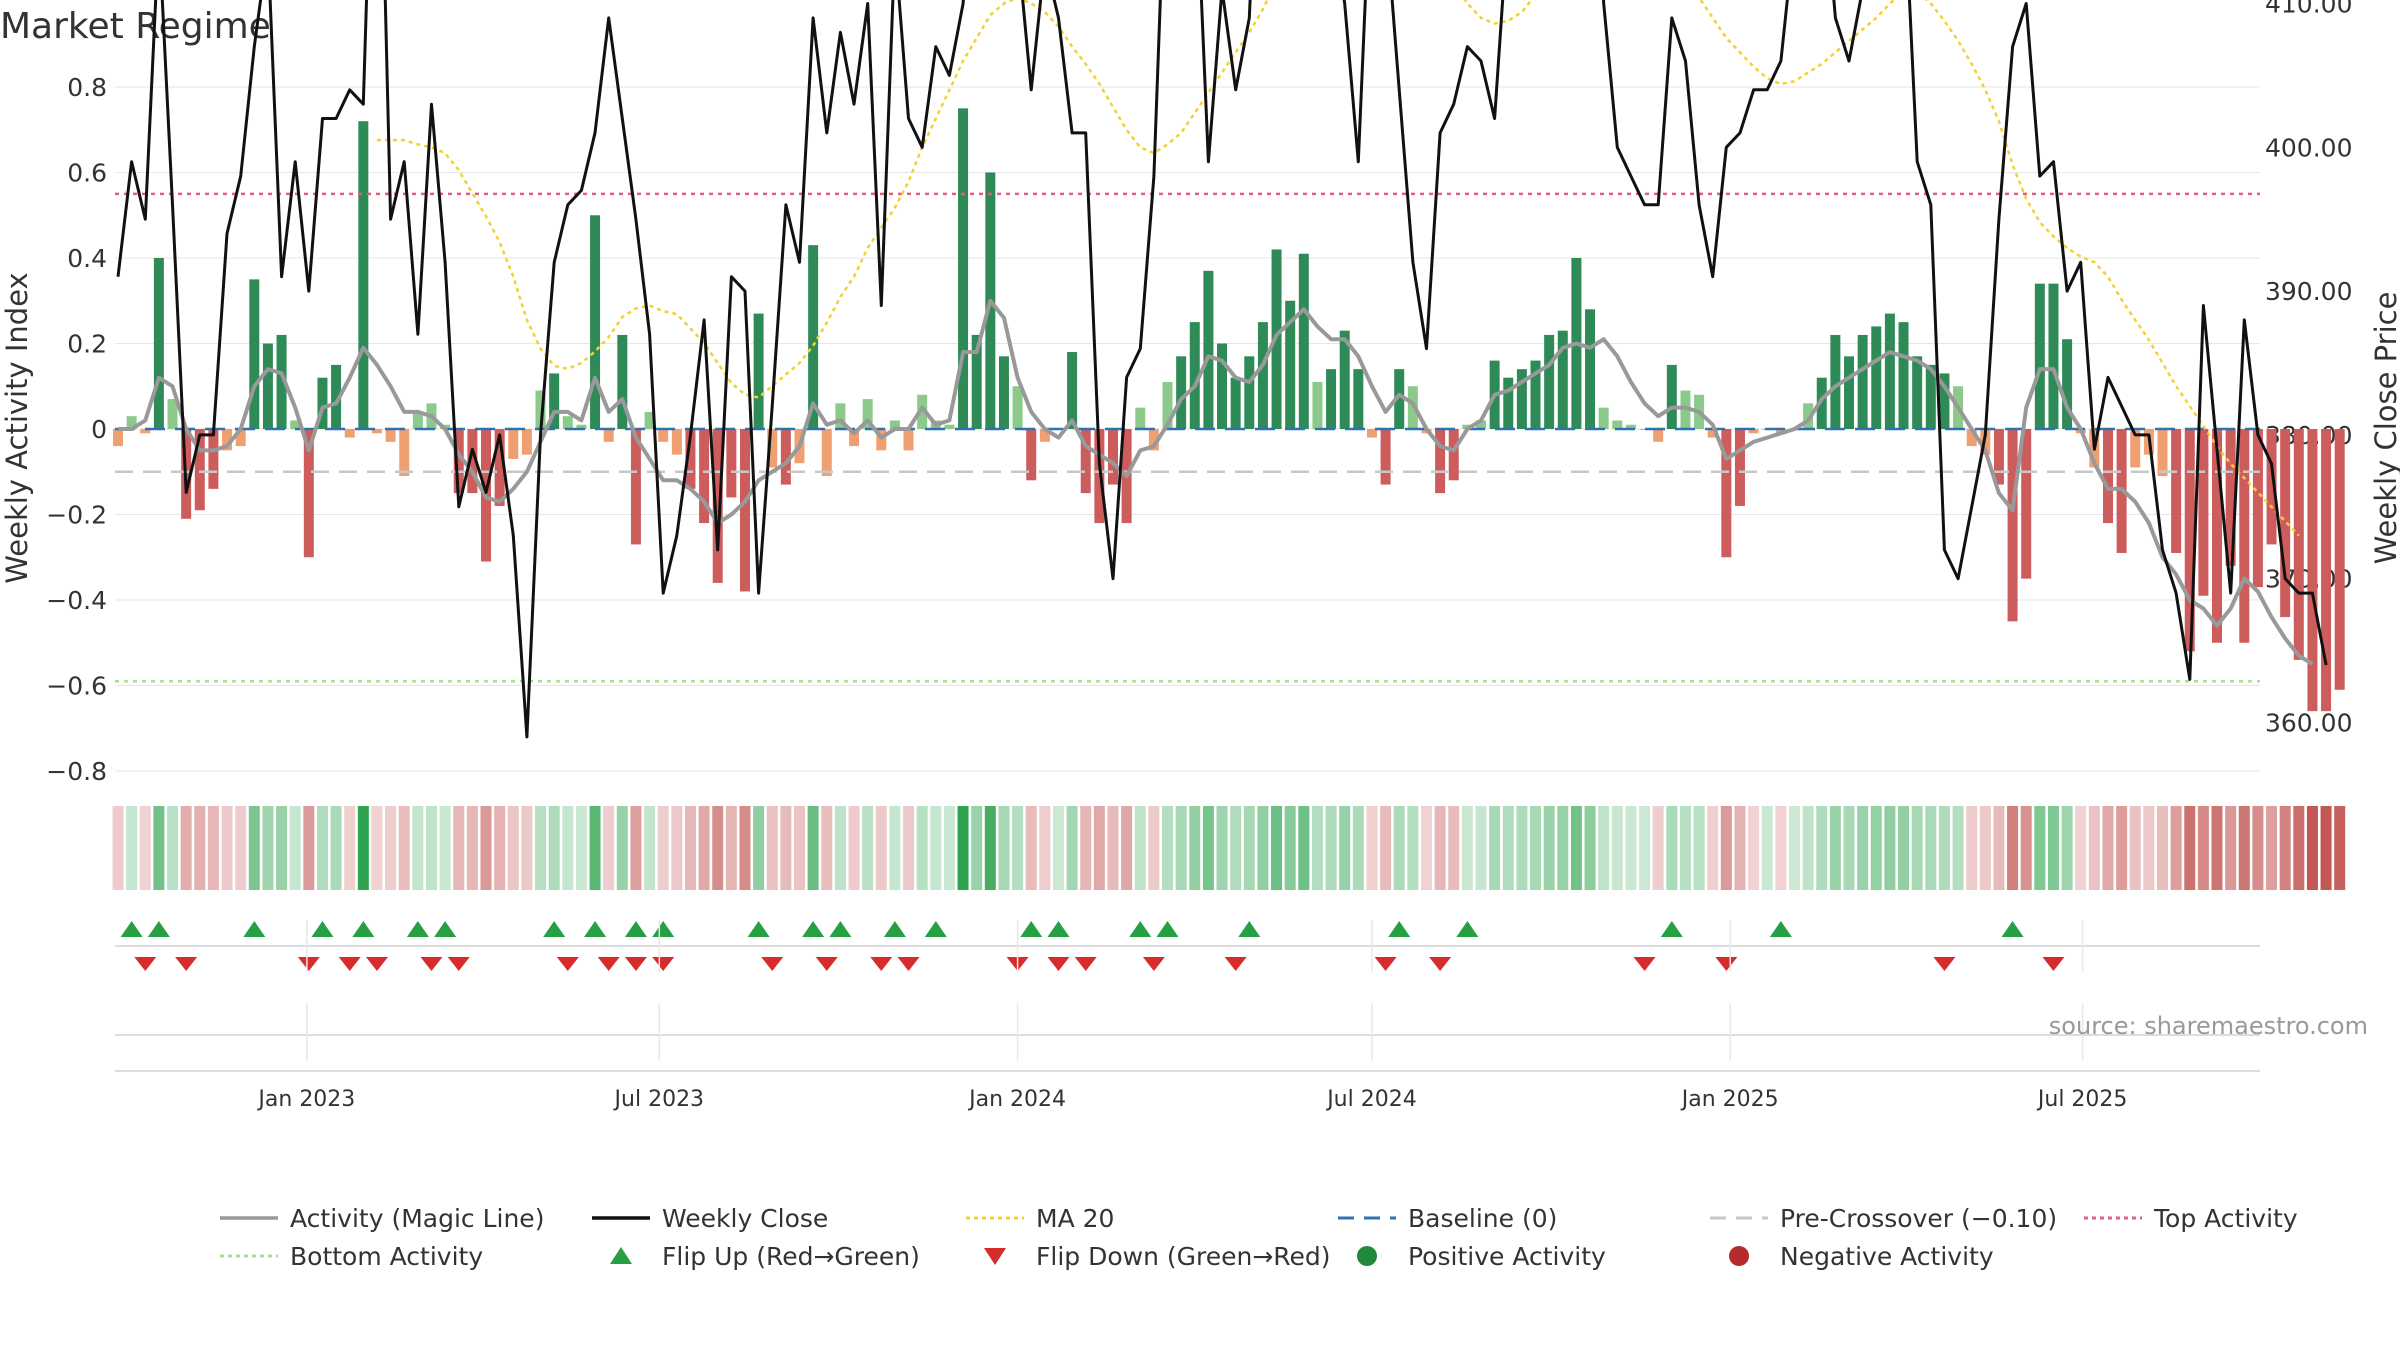  Describe the element at coordinates (1447, 1218) in the screenshot. I see `legend-item: Baseline (0)` at that location.